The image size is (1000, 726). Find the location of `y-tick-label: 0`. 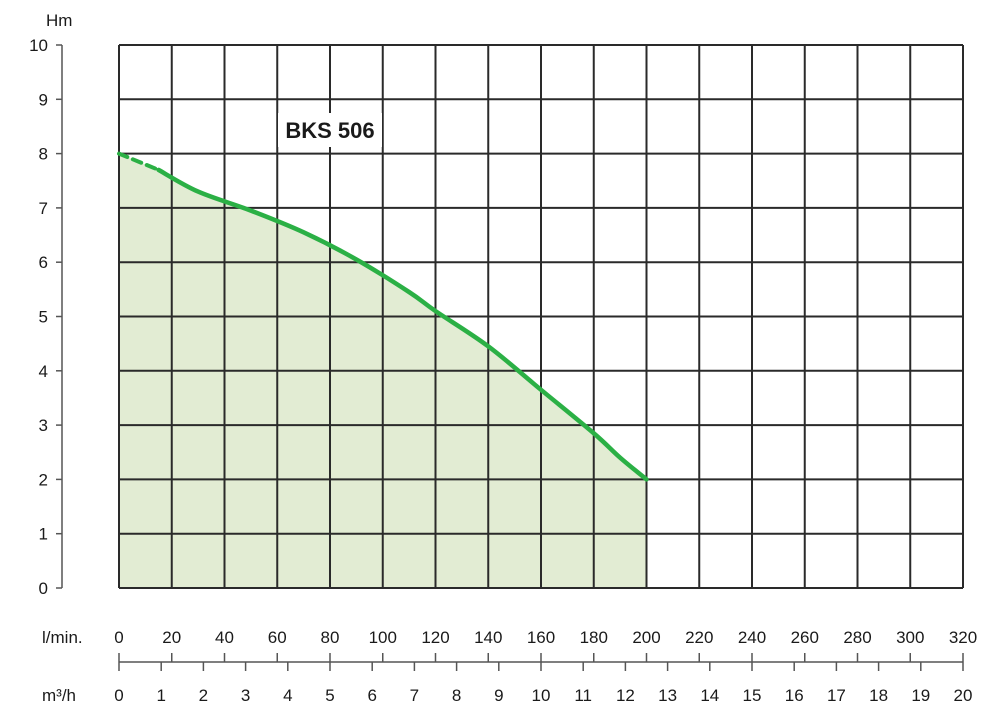

y-tick-label: 0 is located at coordinates (43, 588).